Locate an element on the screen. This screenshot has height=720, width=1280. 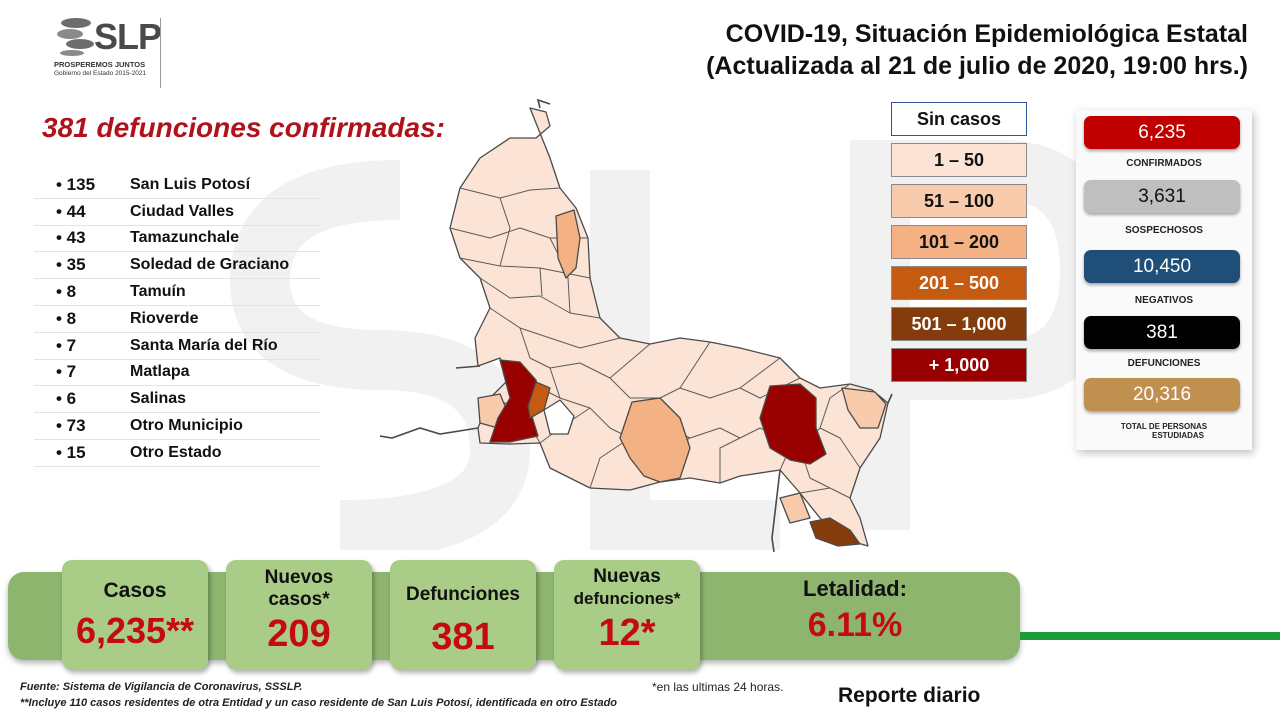
card-defunciones-value: 381 is located at coordinates (463, 637).